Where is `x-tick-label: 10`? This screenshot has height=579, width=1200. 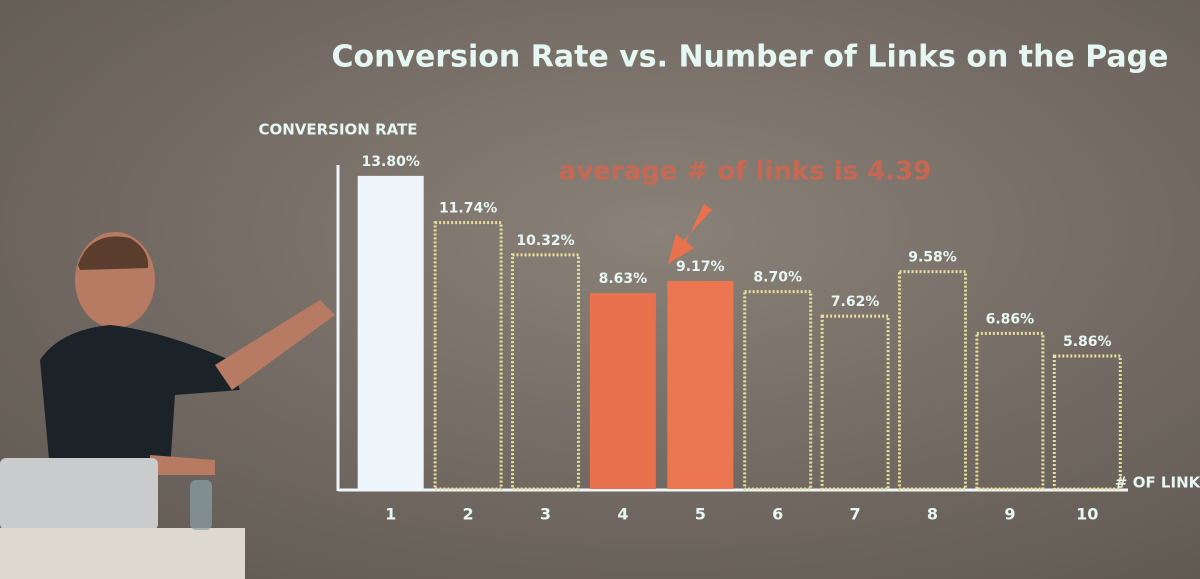
x-tick-label: 10 is located at coordinates (1087, 514).